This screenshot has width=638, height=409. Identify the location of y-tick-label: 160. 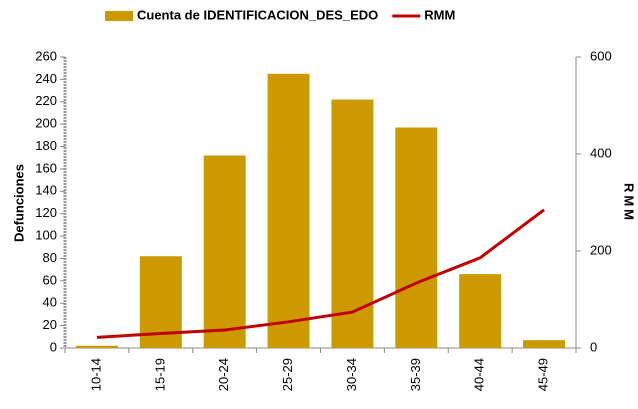
(46, 167).